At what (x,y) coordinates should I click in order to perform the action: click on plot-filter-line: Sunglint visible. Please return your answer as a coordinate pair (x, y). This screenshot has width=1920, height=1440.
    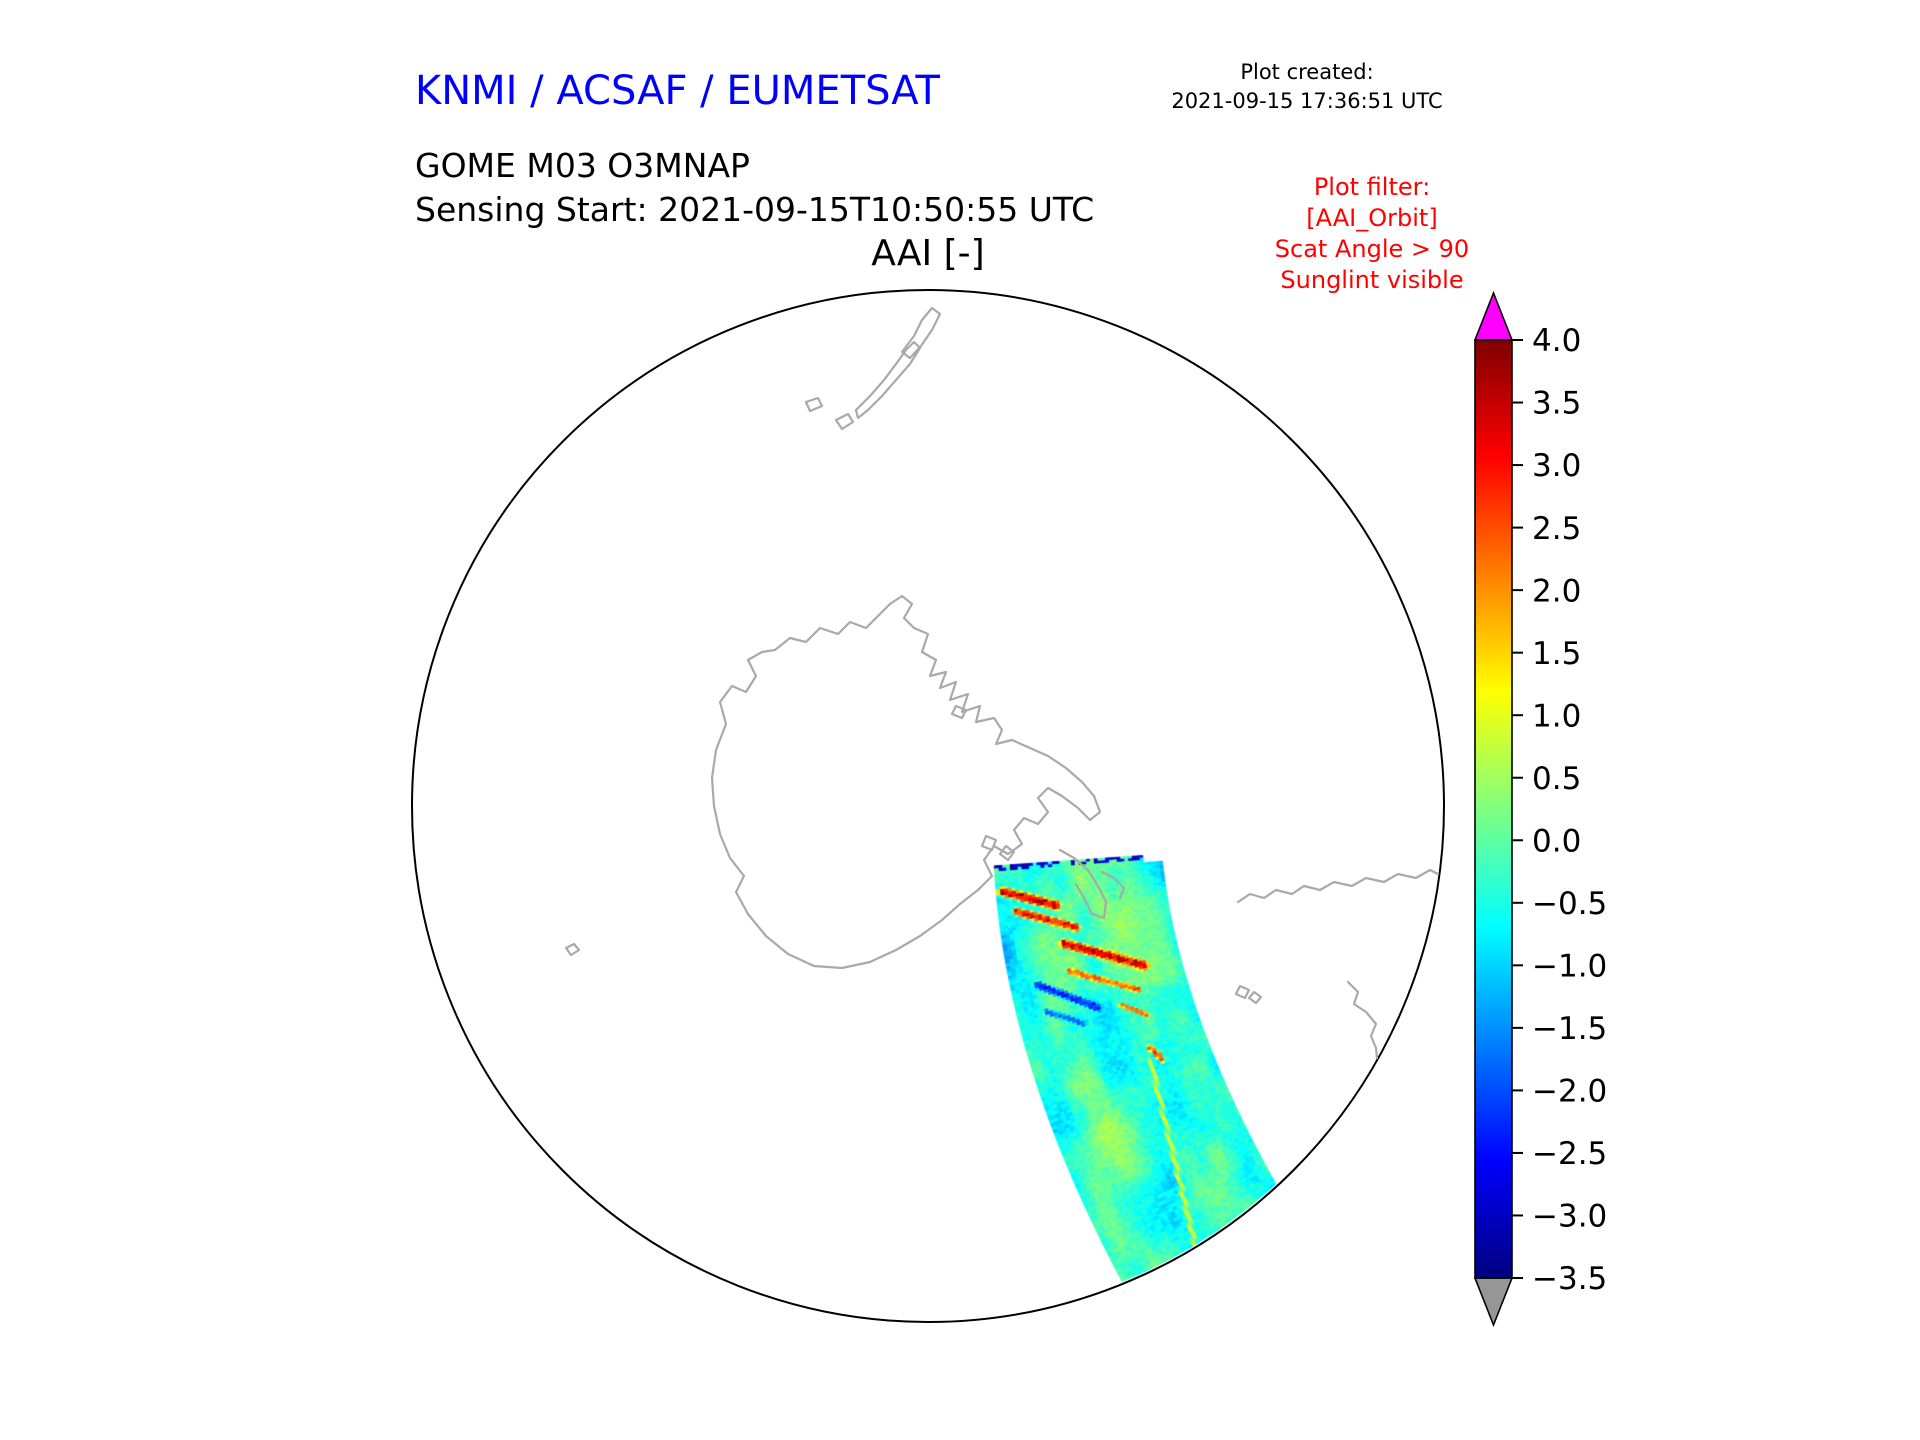
    Looking at the image, I should click on (1372, 280).